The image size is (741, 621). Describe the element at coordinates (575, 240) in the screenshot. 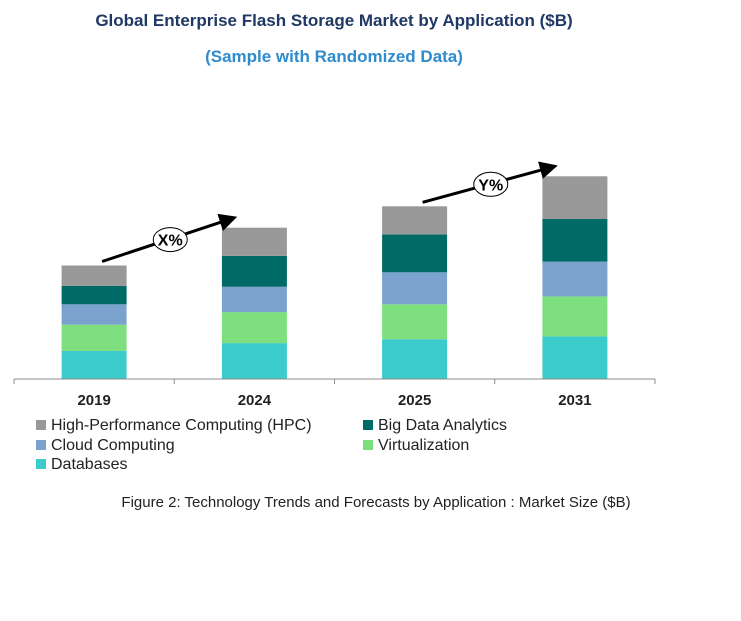

I see `bar-2031-big-data-analytics` at that location.